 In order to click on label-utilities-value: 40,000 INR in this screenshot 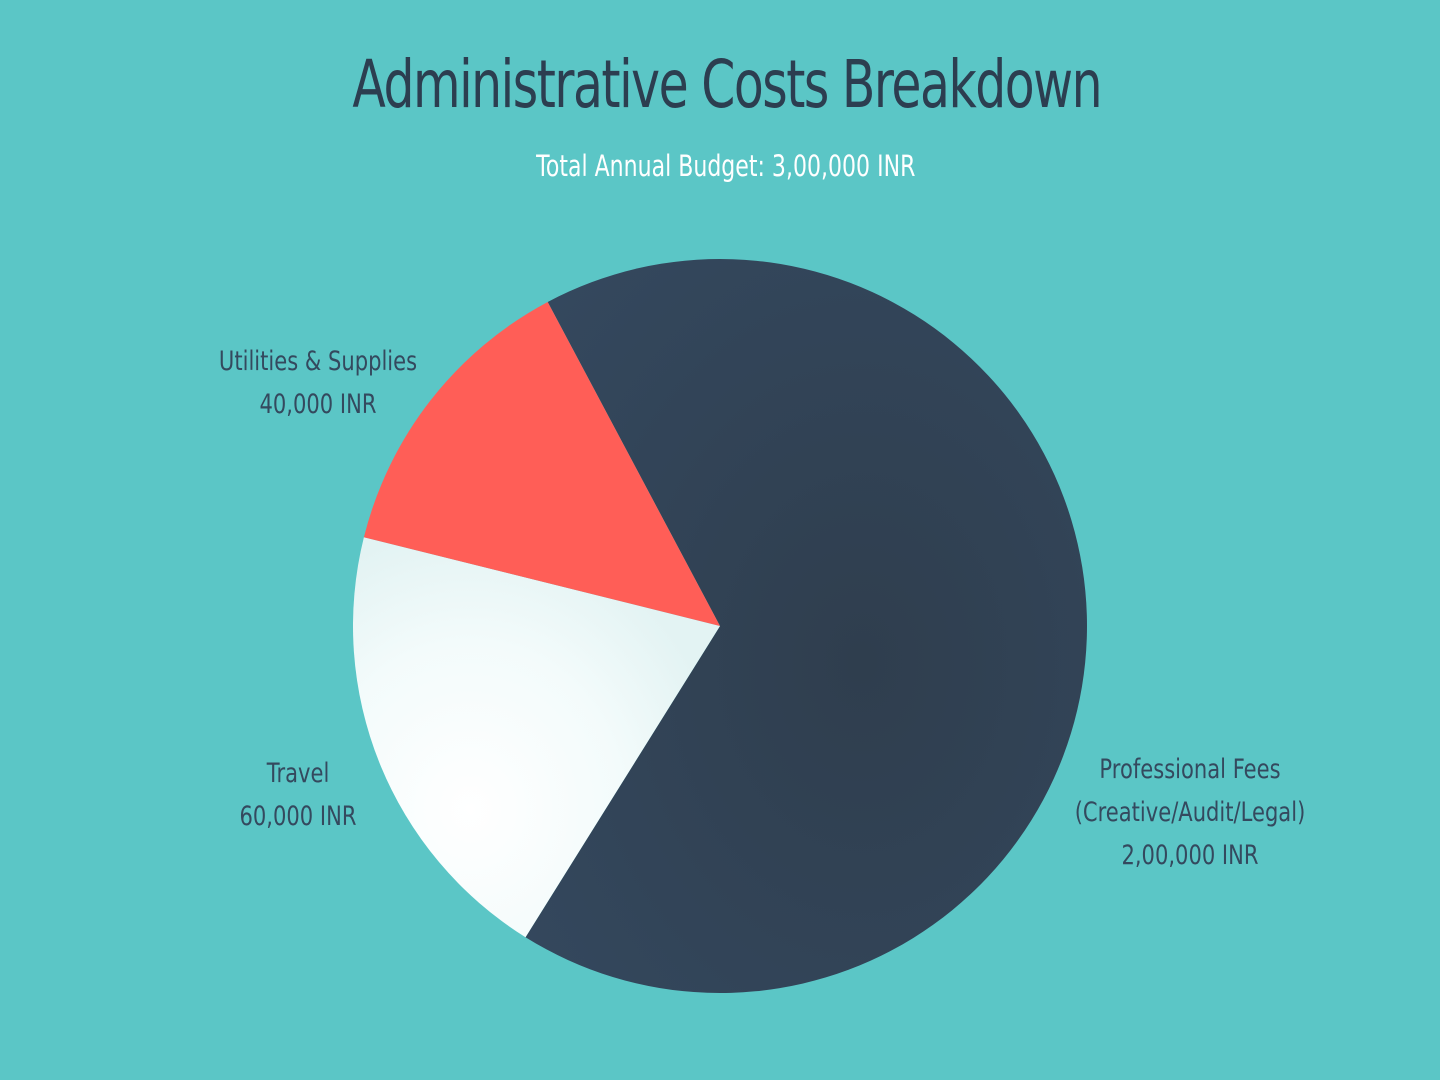, I will do `click(318, 404)`.